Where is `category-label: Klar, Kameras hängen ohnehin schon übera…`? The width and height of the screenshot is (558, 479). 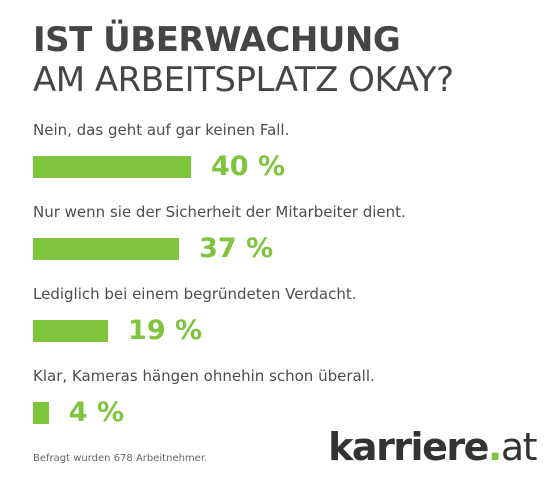
category-label: Klar, Kameras hängen ohnehin schon übera… is located at coordinates (204, 376).